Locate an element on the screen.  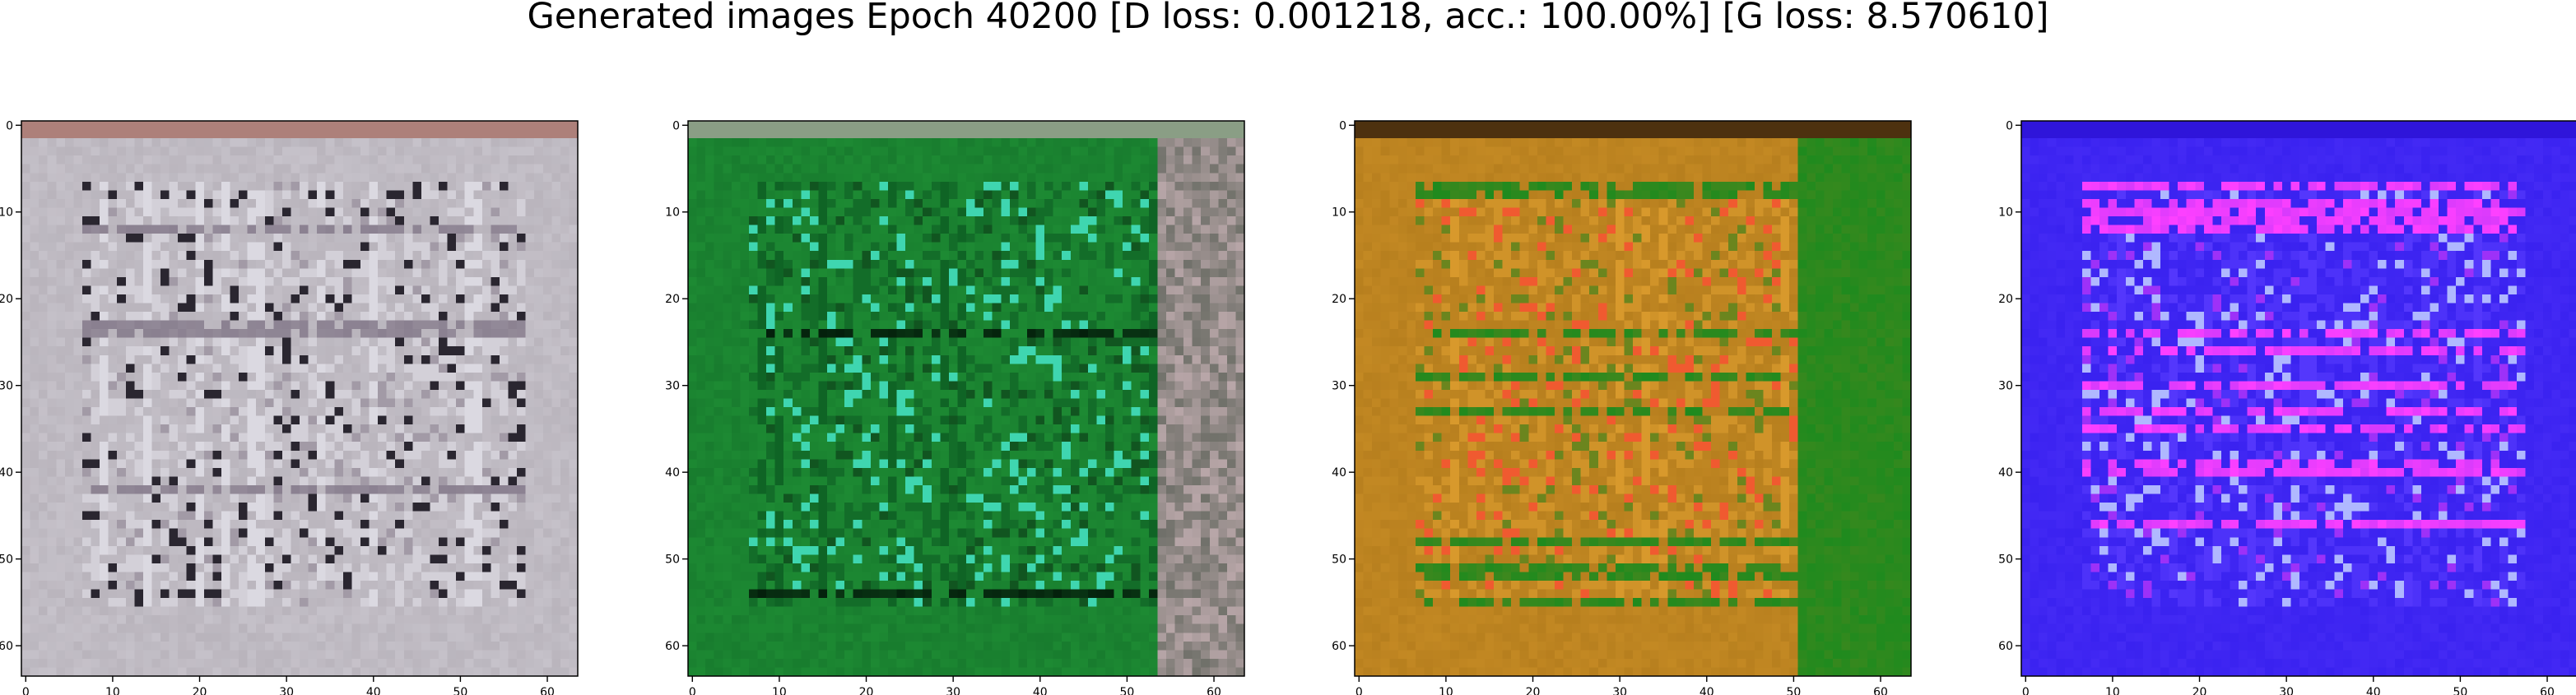
x-tick-label-1-6: 60 is located at coordinates (547, 690).